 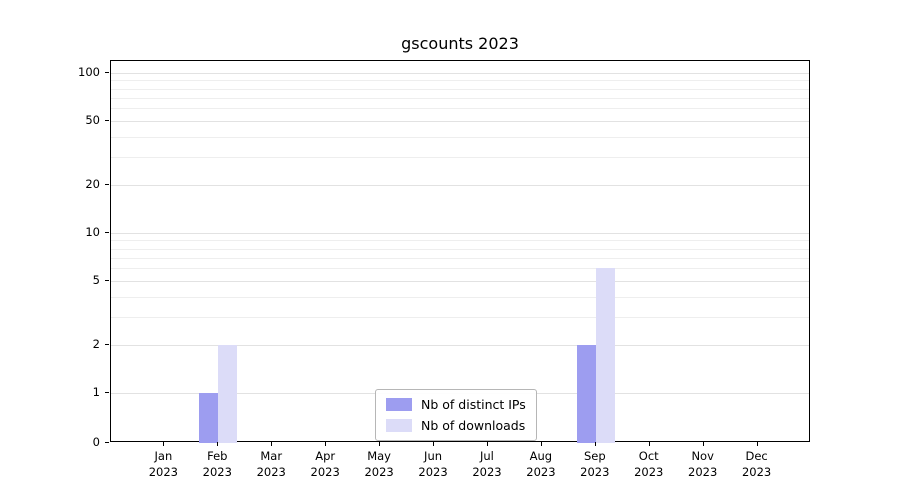 I want to click on x-tick-label: May 2023, so click(x=379, y=464).